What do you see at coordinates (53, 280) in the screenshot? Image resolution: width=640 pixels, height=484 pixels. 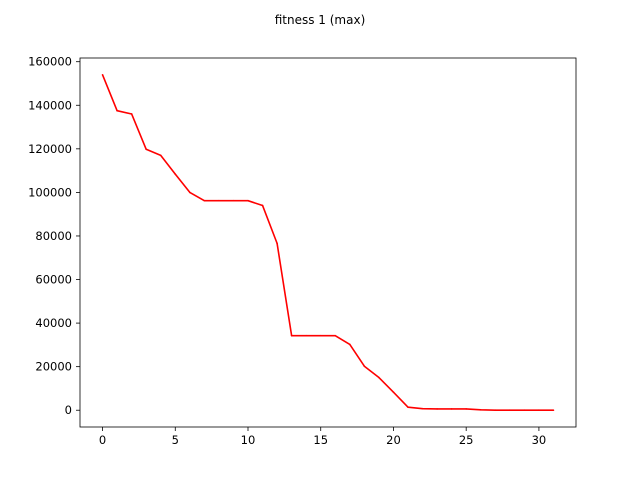 I see `y-tick-label: 60000` at bounding box center [53, 280].